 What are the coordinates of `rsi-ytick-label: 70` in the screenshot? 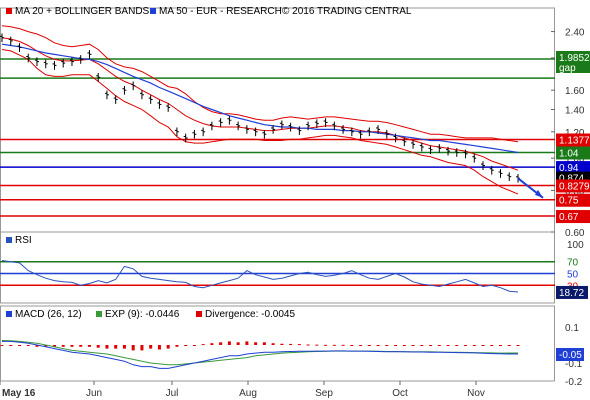 It's located at (573, 263).